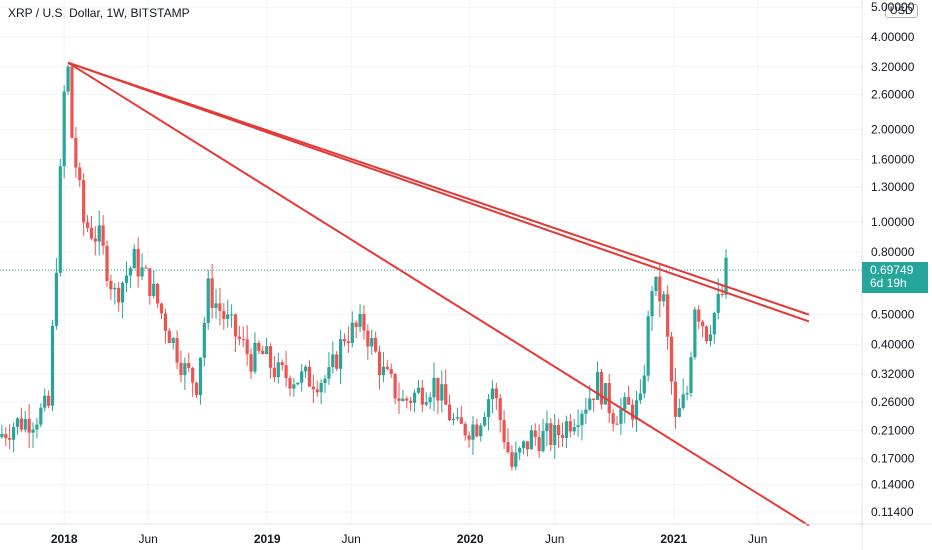  Describe the element at coordinates (350, 539) in the screenshot. I see `x-tick-label: Jun` at that location.